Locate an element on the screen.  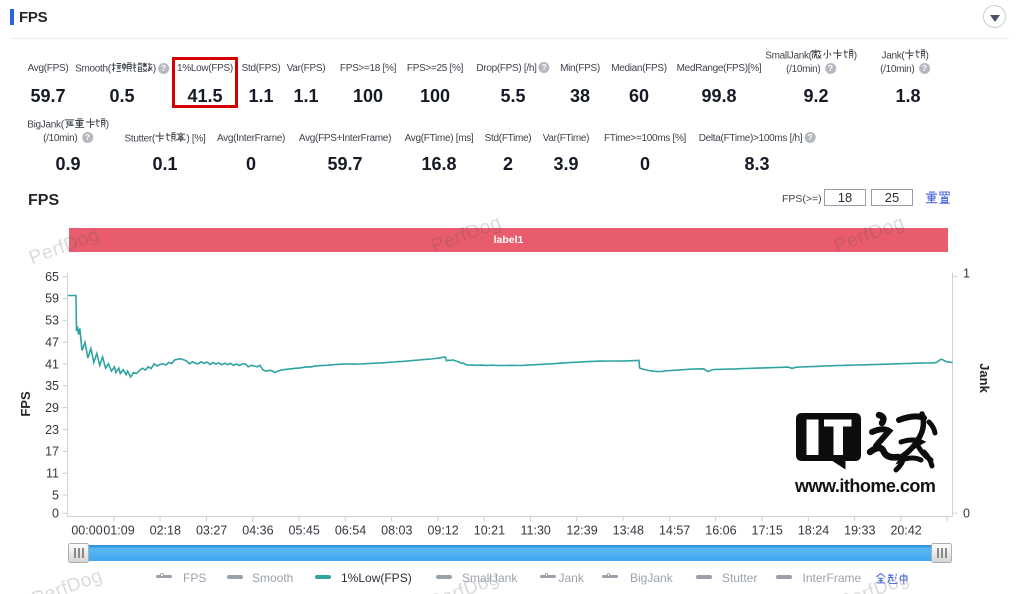
svg-text: 01:09 is located at coordinates (118, 531).